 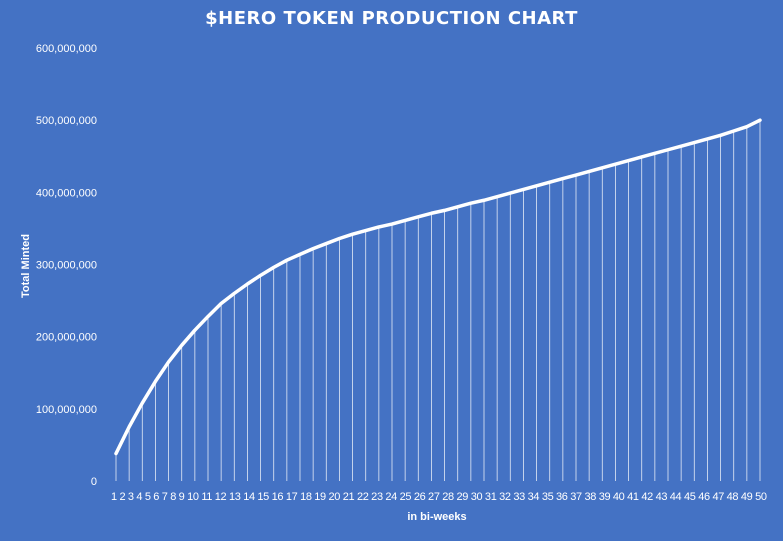 What do you see at coordinates (66, 49) in the screenshot?
I see `y-tick-label: 600,000,000` at bounding box center [66, 49].